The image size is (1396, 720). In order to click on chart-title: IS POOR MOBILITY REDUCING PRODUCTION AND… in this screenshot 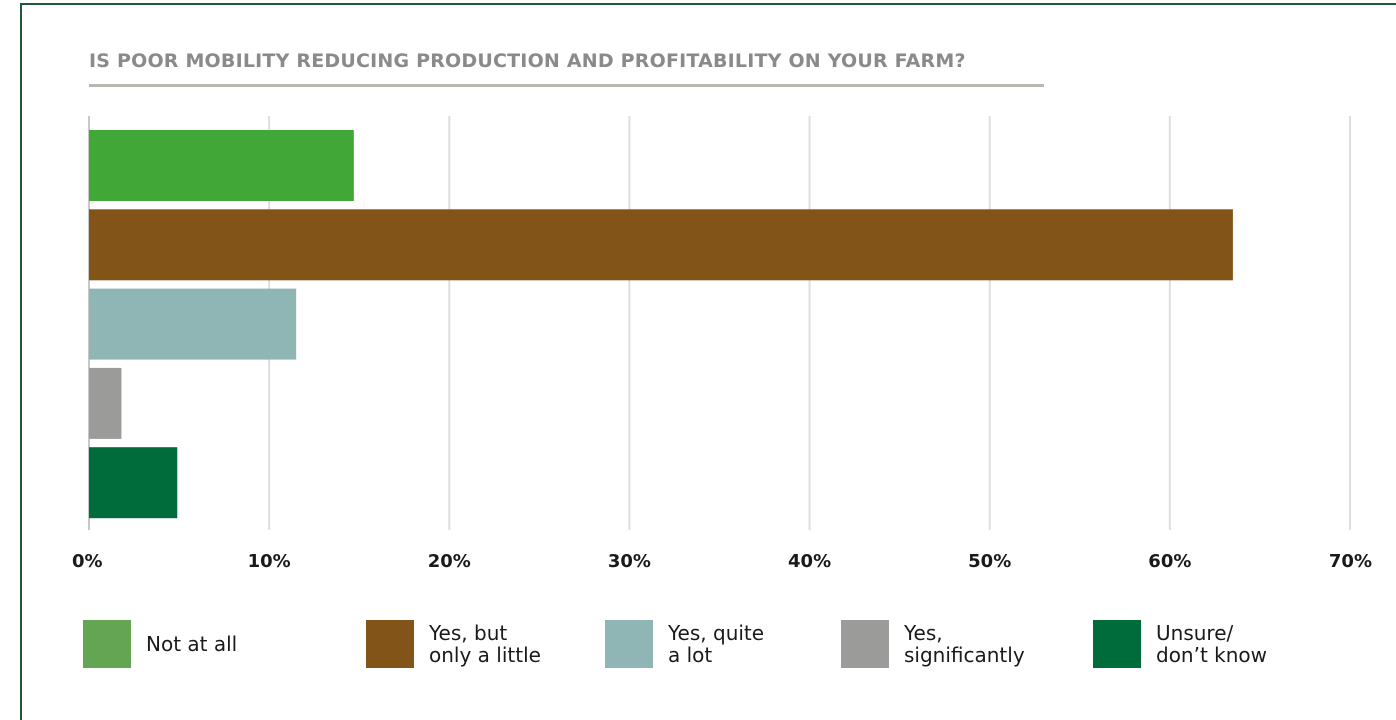, I will do `click(527, 61)`.